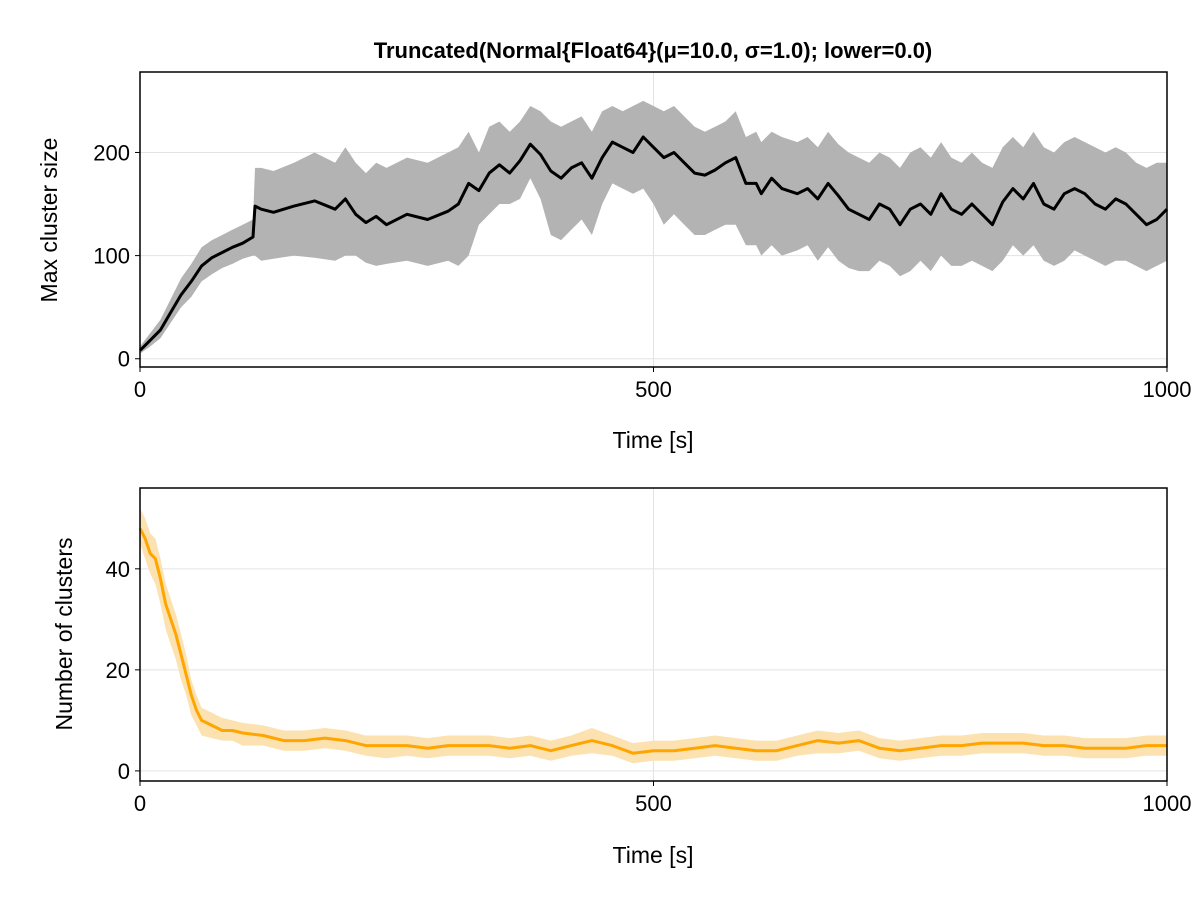  I want to click on y-tick-label: 100, so click(111, 256).